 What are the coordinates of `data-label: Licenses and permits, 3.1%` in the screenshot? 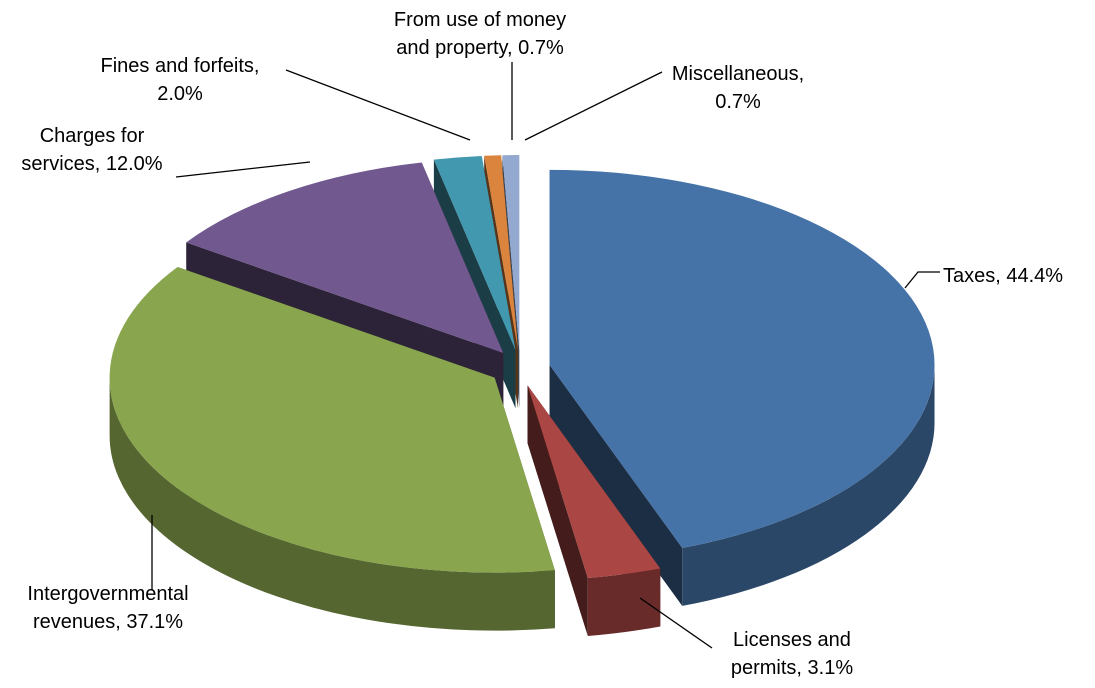 It's located at (792, 654).